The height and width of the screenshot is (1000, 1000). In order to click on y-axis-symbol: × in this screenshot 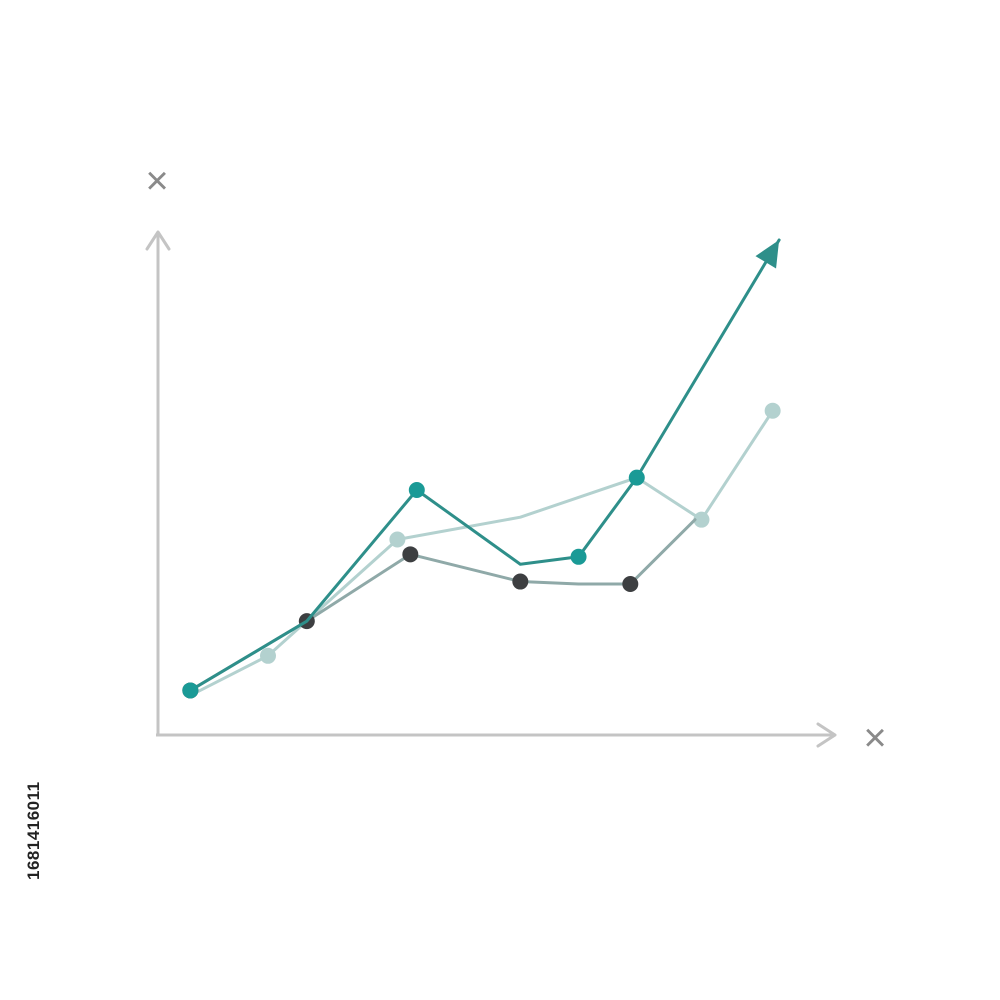, I will do `click(156, 181)`.